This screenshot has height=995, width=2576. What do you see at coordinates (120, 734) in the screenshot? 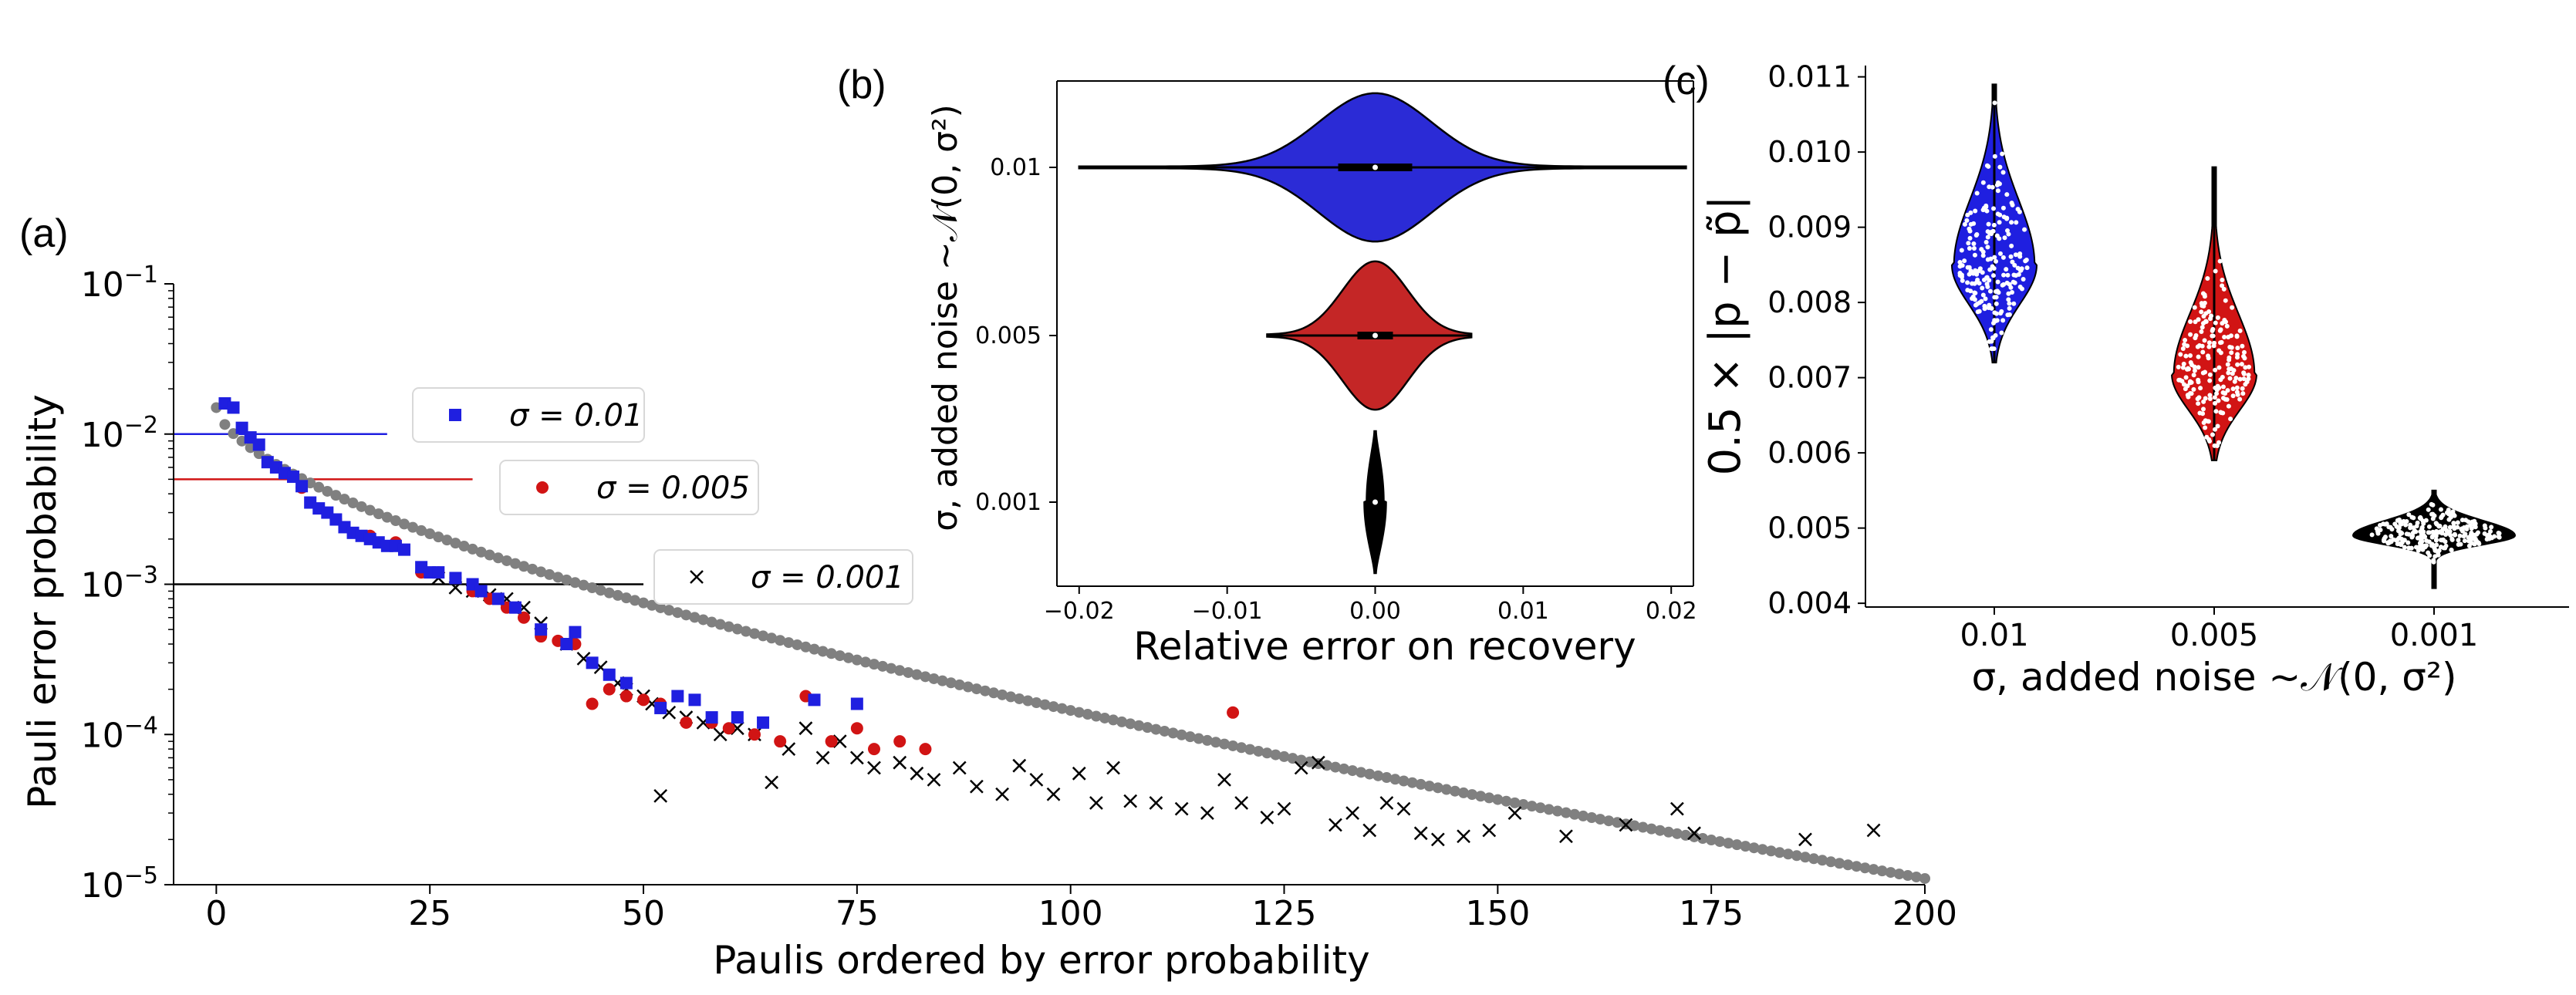
I see `y-tick-label: 10−4` at bounding box center [120, 734].